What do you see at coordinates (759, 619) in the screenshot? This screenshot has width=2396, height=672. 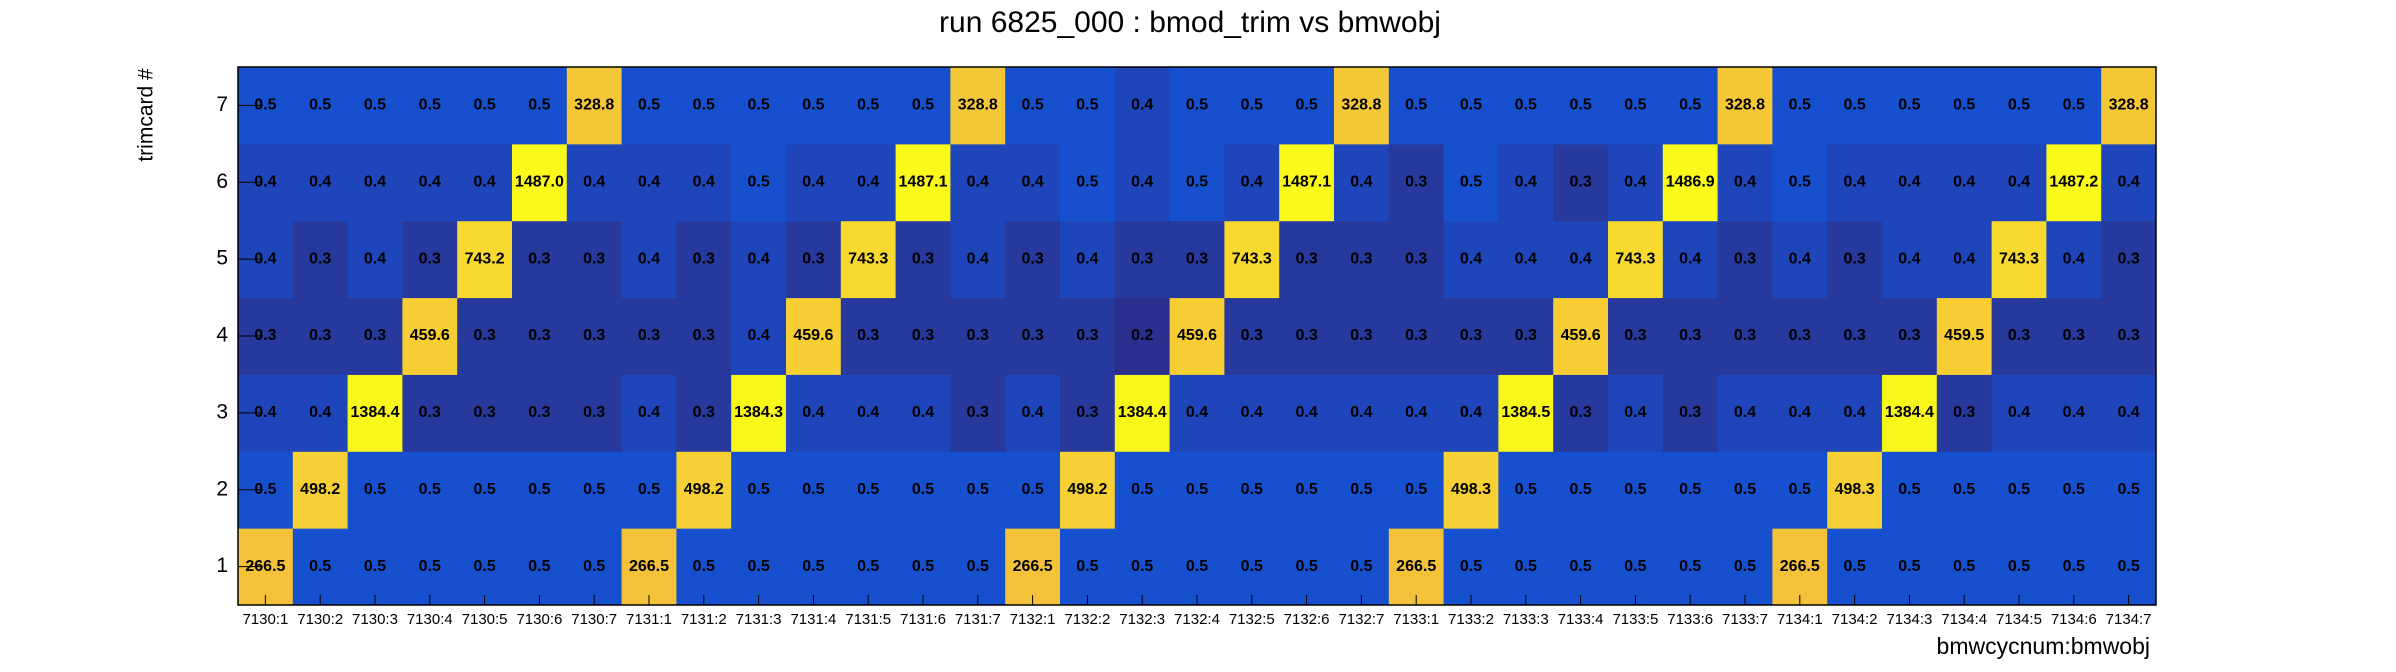 I see `x-tick-label: 7131:3` at bounding box center [759, 619].